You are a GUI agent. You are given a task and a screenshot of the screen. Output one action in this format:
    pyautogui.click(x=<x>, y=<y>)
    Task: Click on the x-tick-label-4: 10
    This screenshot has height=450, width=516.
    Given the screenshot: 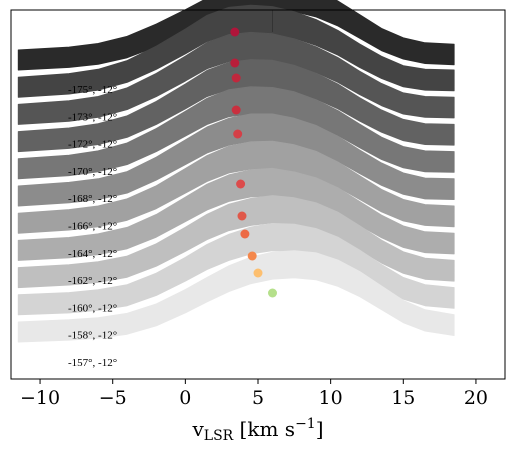 What is the action you would take?
    pyautogui.click(x=331, y=398)
    